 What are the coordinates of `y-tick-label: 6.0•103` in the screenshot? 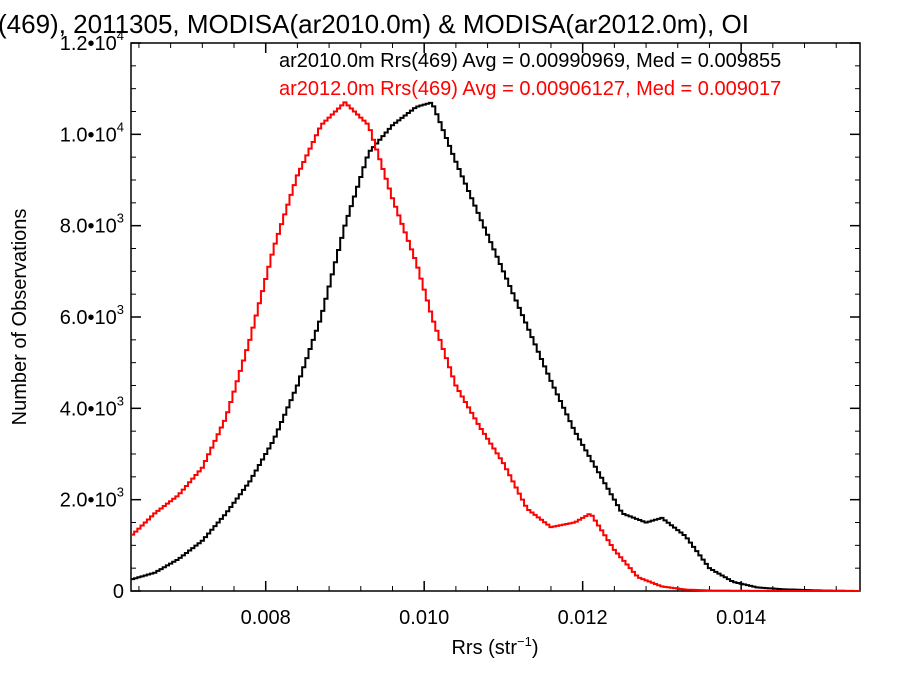 It's located at (92, 315).